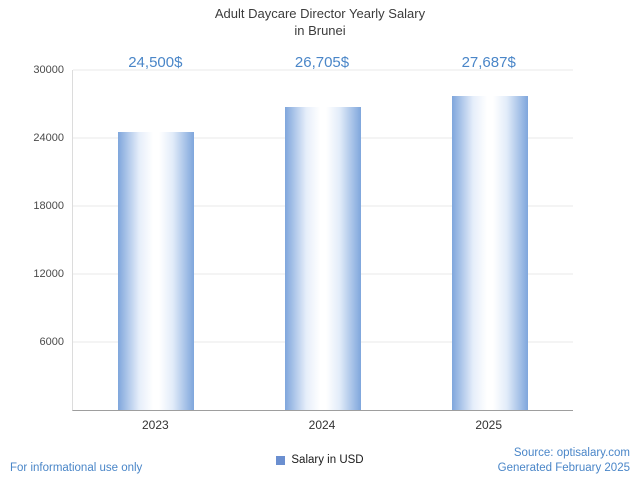 The width and height of the screenshot is (640, 480). What do you see at coordinates (155, 62) in the screenshot?
I see `bar-value-label: 24,500$` at bounding box center [155, 62].